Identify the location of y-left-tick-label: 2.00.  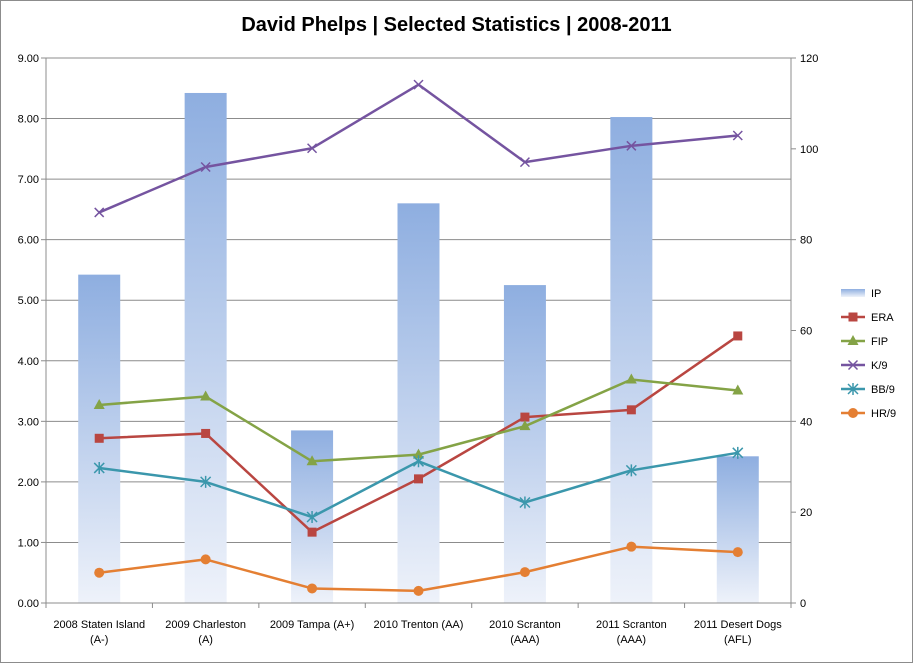
(28, 483).